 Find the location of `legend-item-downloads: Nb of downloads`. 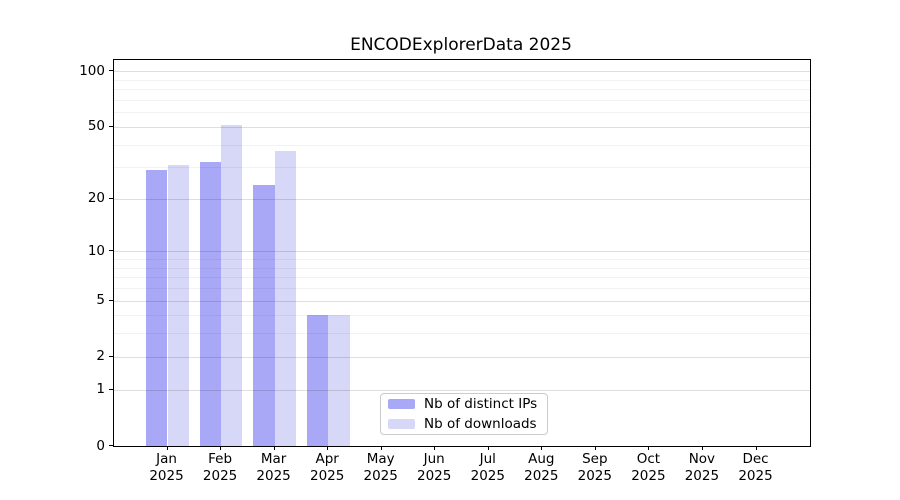

legend-item-downloads: Nb of downloads is located at coordinates (467, 423).